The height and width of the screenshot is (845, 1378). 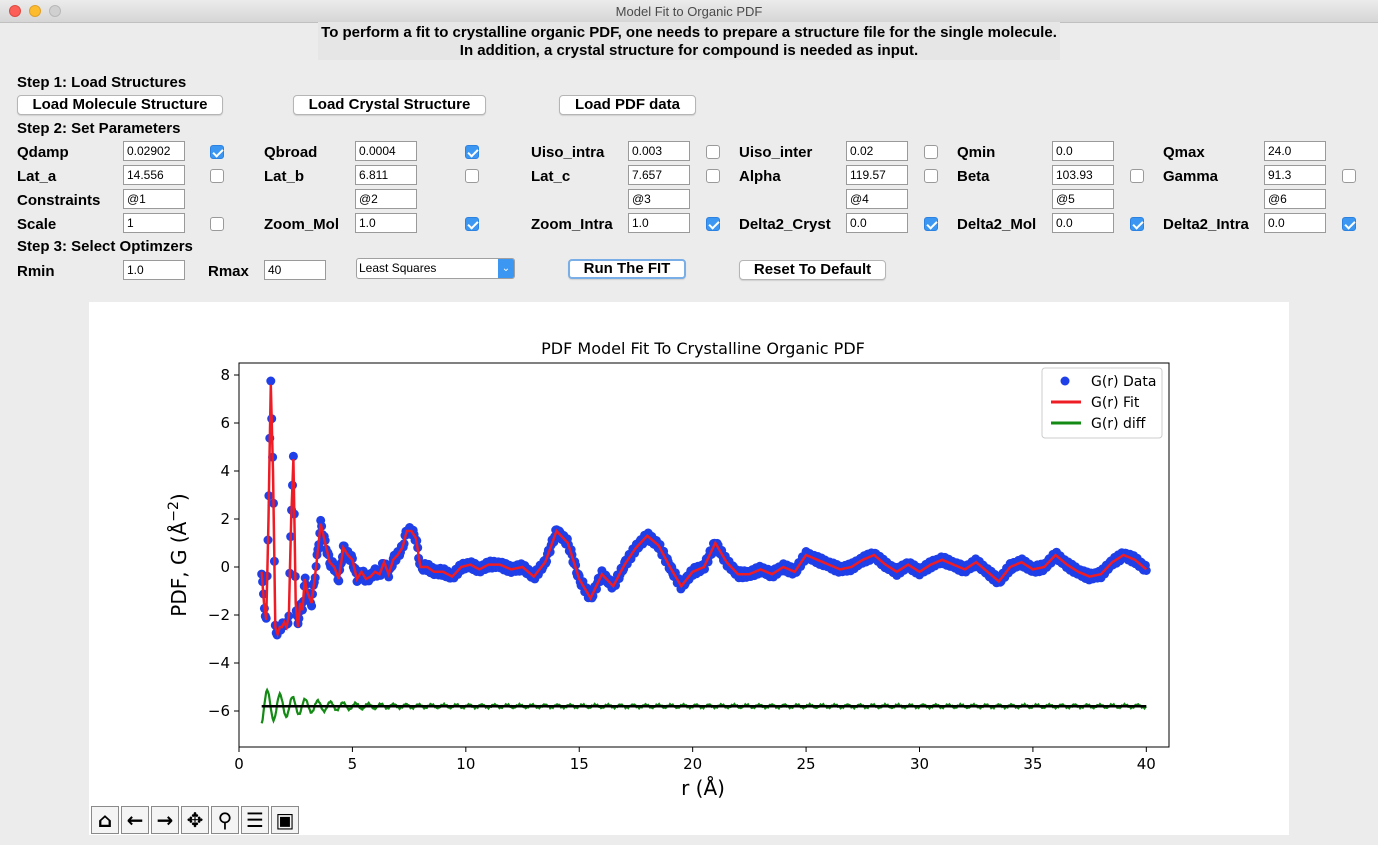 What do you see at coordinates (154, 270) in the screenshot?
I see `rmin-input` at bounding box center [154, 270].